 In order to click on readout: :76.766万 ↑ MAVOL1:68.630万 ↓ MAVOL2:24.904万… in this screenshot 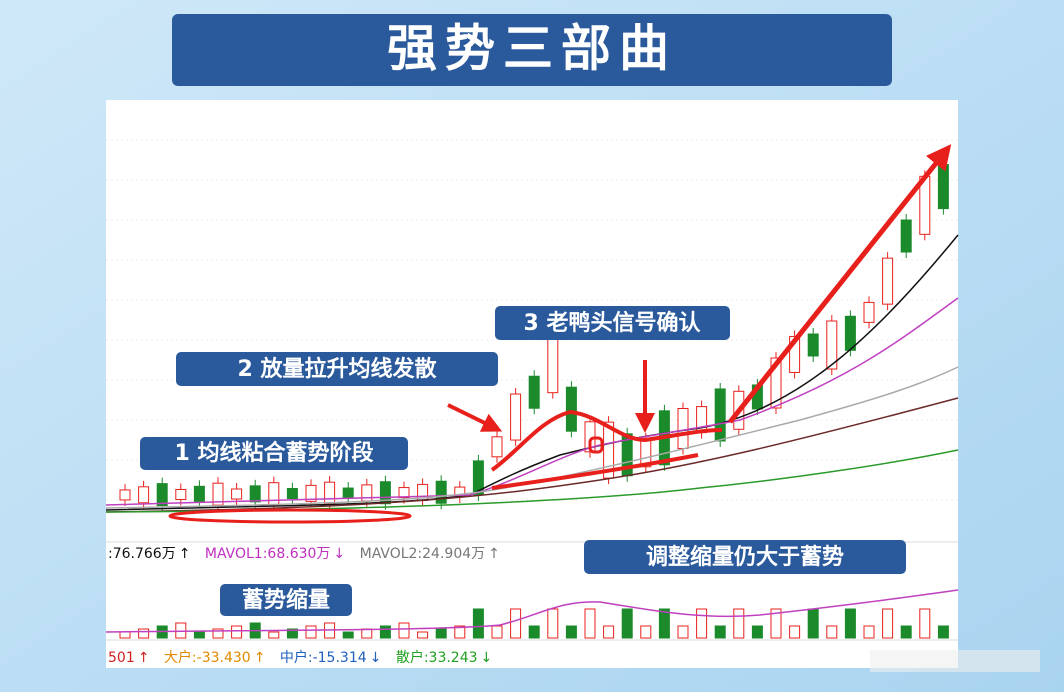, I will do `click(304, 554)`.